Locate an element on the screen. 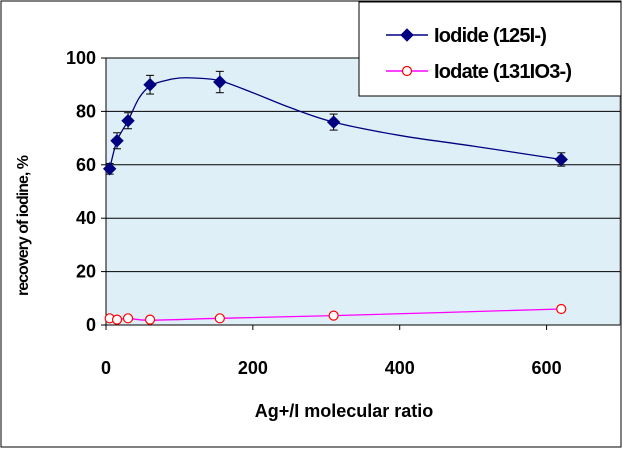  series-iodate is located at coordinates (335, 314).